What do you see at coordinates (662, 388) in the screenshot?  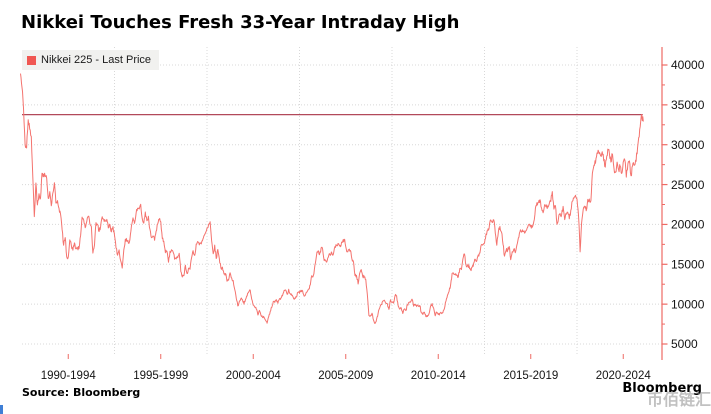 I see `bloomberg-brand: Bloomberg` at bounding box center [662, 388].